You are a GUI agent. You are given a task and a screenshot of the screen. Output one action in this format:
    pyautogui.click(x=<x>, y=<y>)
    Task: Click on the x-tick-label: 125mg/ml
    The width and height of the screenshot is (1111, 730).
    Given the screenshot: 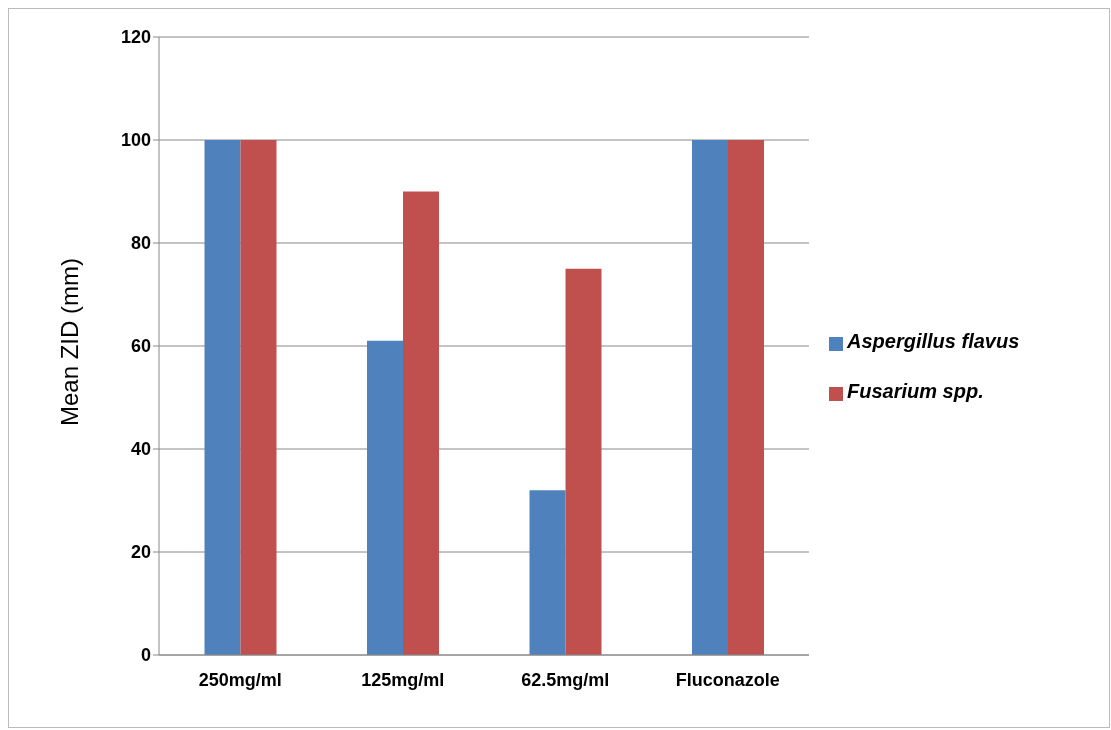 What is the action you would take?
    pyautogui.click(x=403, y=679)
    